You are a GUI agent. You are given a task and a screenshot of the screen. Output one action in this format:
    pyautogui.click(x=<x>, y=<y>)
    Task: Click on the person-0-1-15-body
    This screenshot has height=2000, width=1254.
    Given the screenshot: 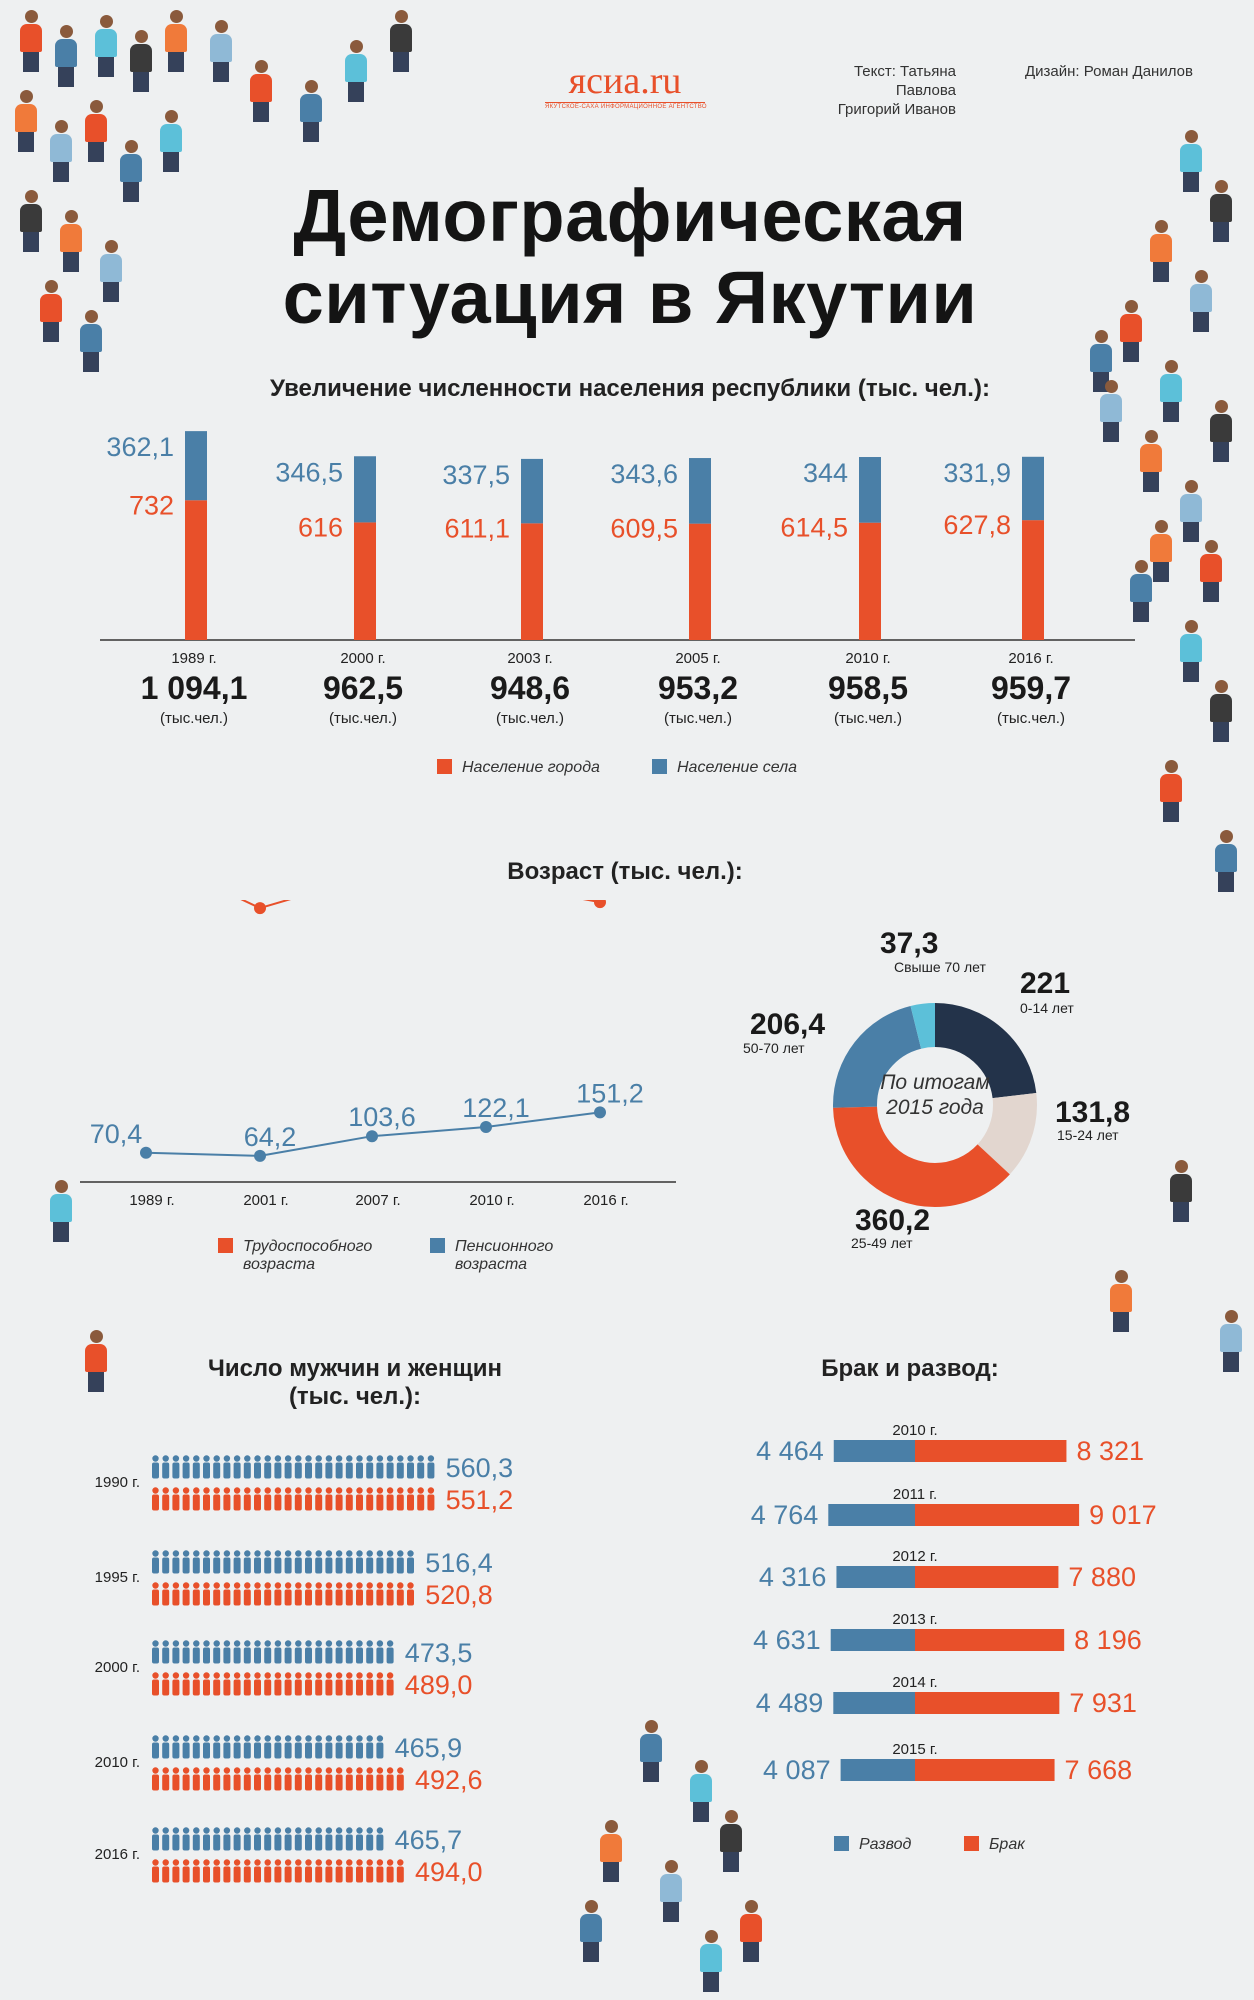 What is the action you would take?
    pyautogui.click(x=308, y=1502)
    